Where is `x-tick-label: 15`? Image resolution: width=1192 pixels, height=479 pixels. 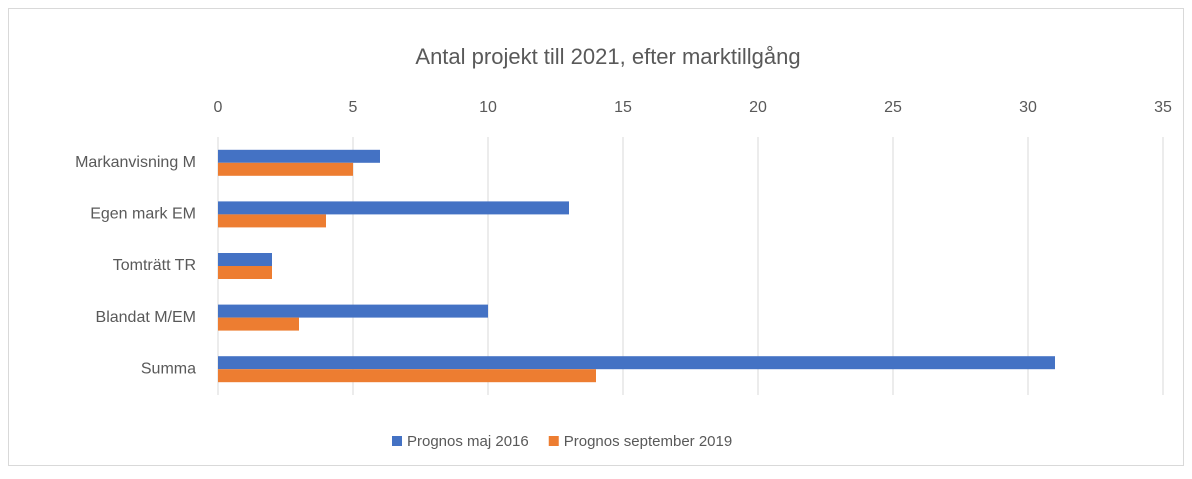 x-tick-label: 15 is located at coordinates (623, 107).